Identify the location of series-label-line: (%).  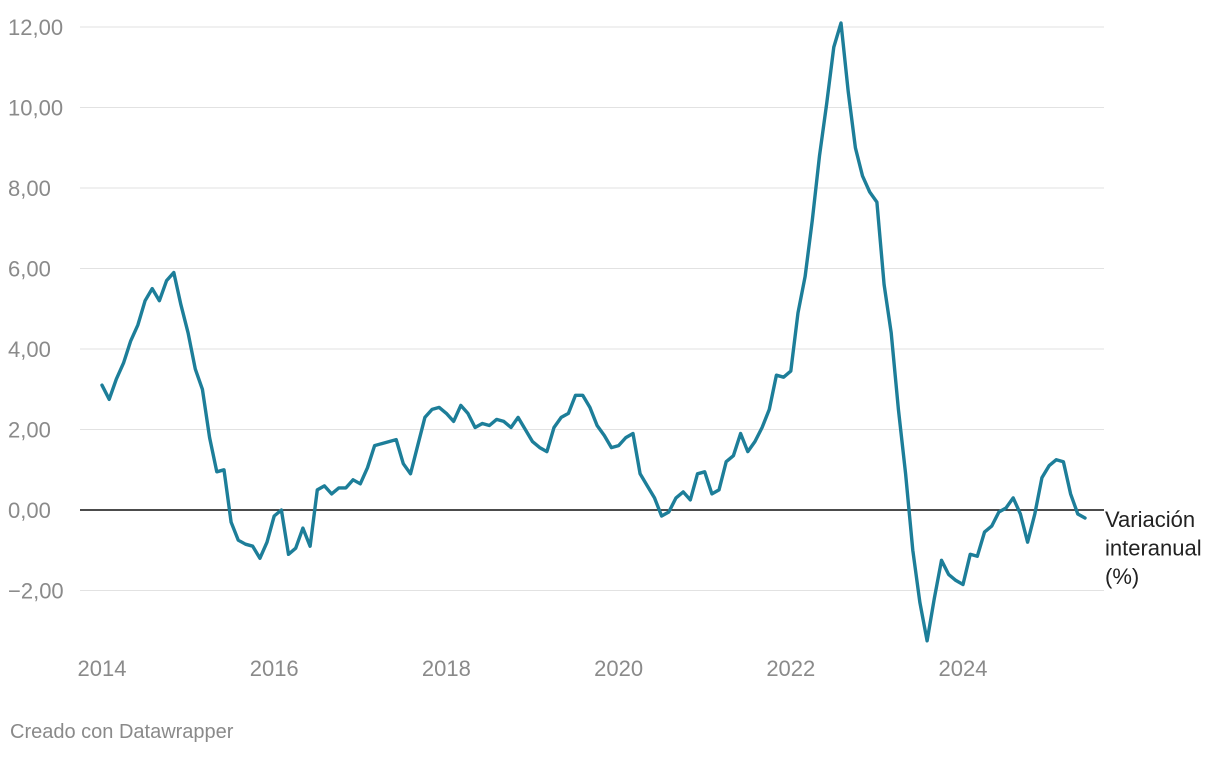
(1122, 576).